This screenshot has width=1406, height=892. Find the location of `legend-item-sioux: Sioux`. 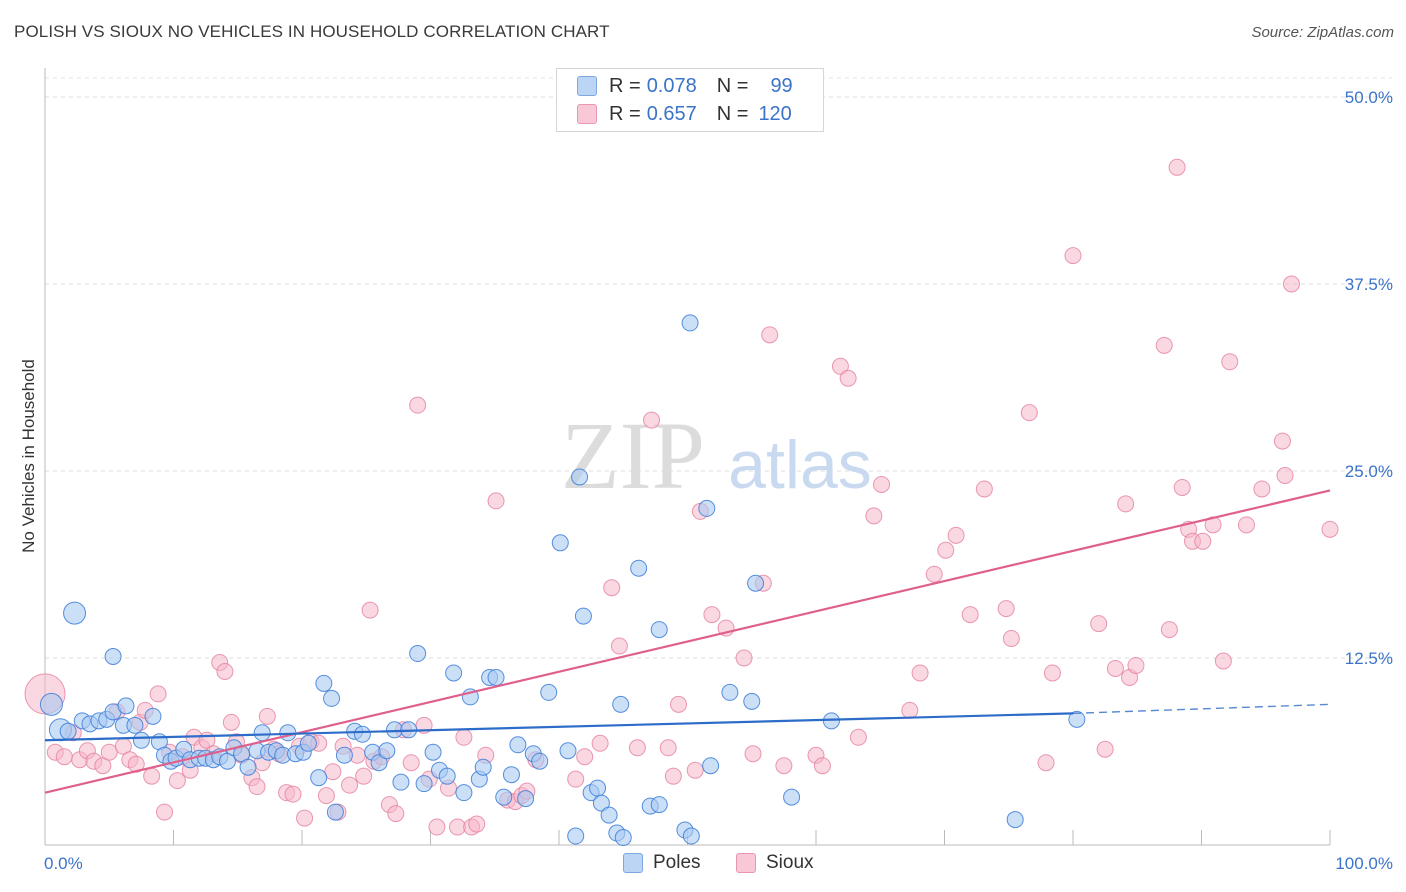

legend-item-sioux: Sioux is located at coordinates (775, 863).